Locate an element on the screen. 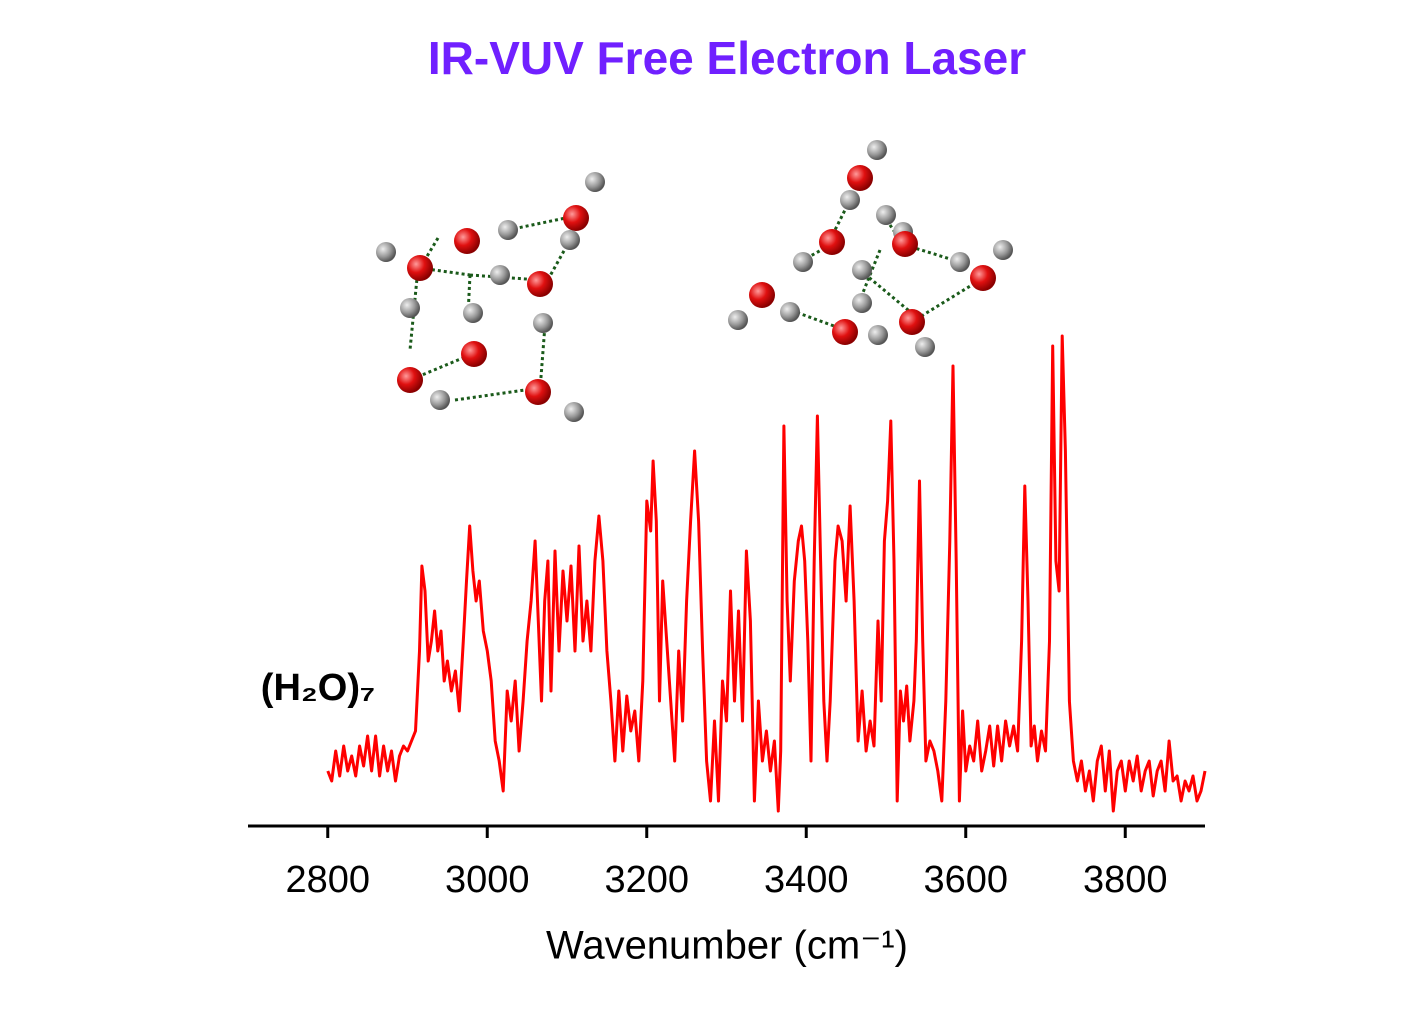 The image size is (1422, 1016). x-tick-label: 2800 is located at coordinates (327, 880).